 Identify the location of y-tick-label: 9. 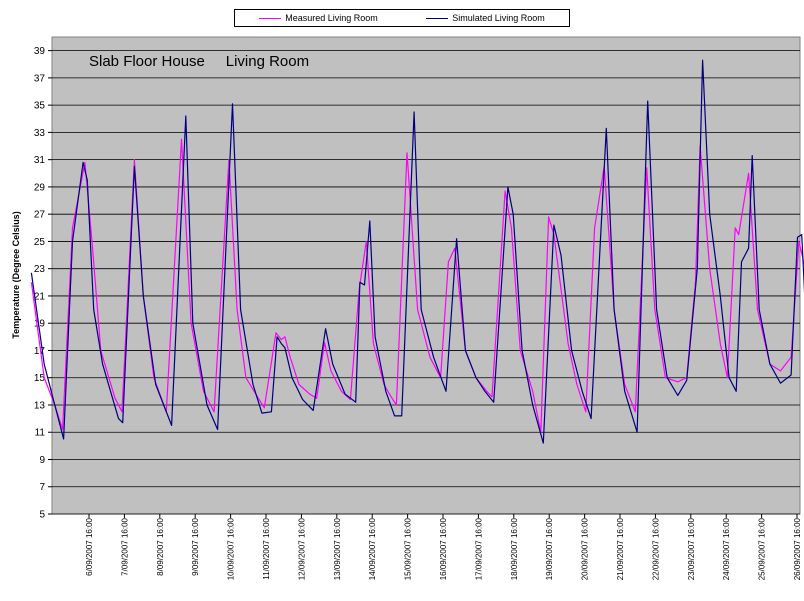
(42, 460).